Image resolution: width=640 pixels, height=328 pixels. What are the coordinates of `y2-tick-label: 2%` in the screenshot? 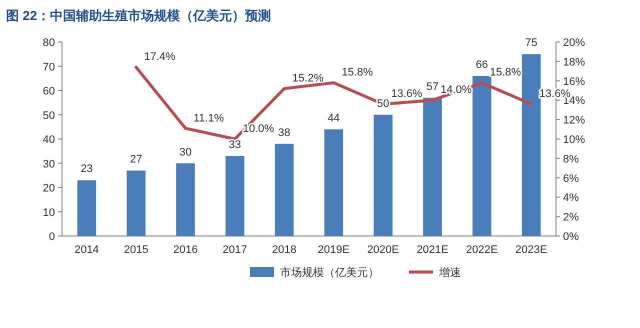 It's located at (571, 218).